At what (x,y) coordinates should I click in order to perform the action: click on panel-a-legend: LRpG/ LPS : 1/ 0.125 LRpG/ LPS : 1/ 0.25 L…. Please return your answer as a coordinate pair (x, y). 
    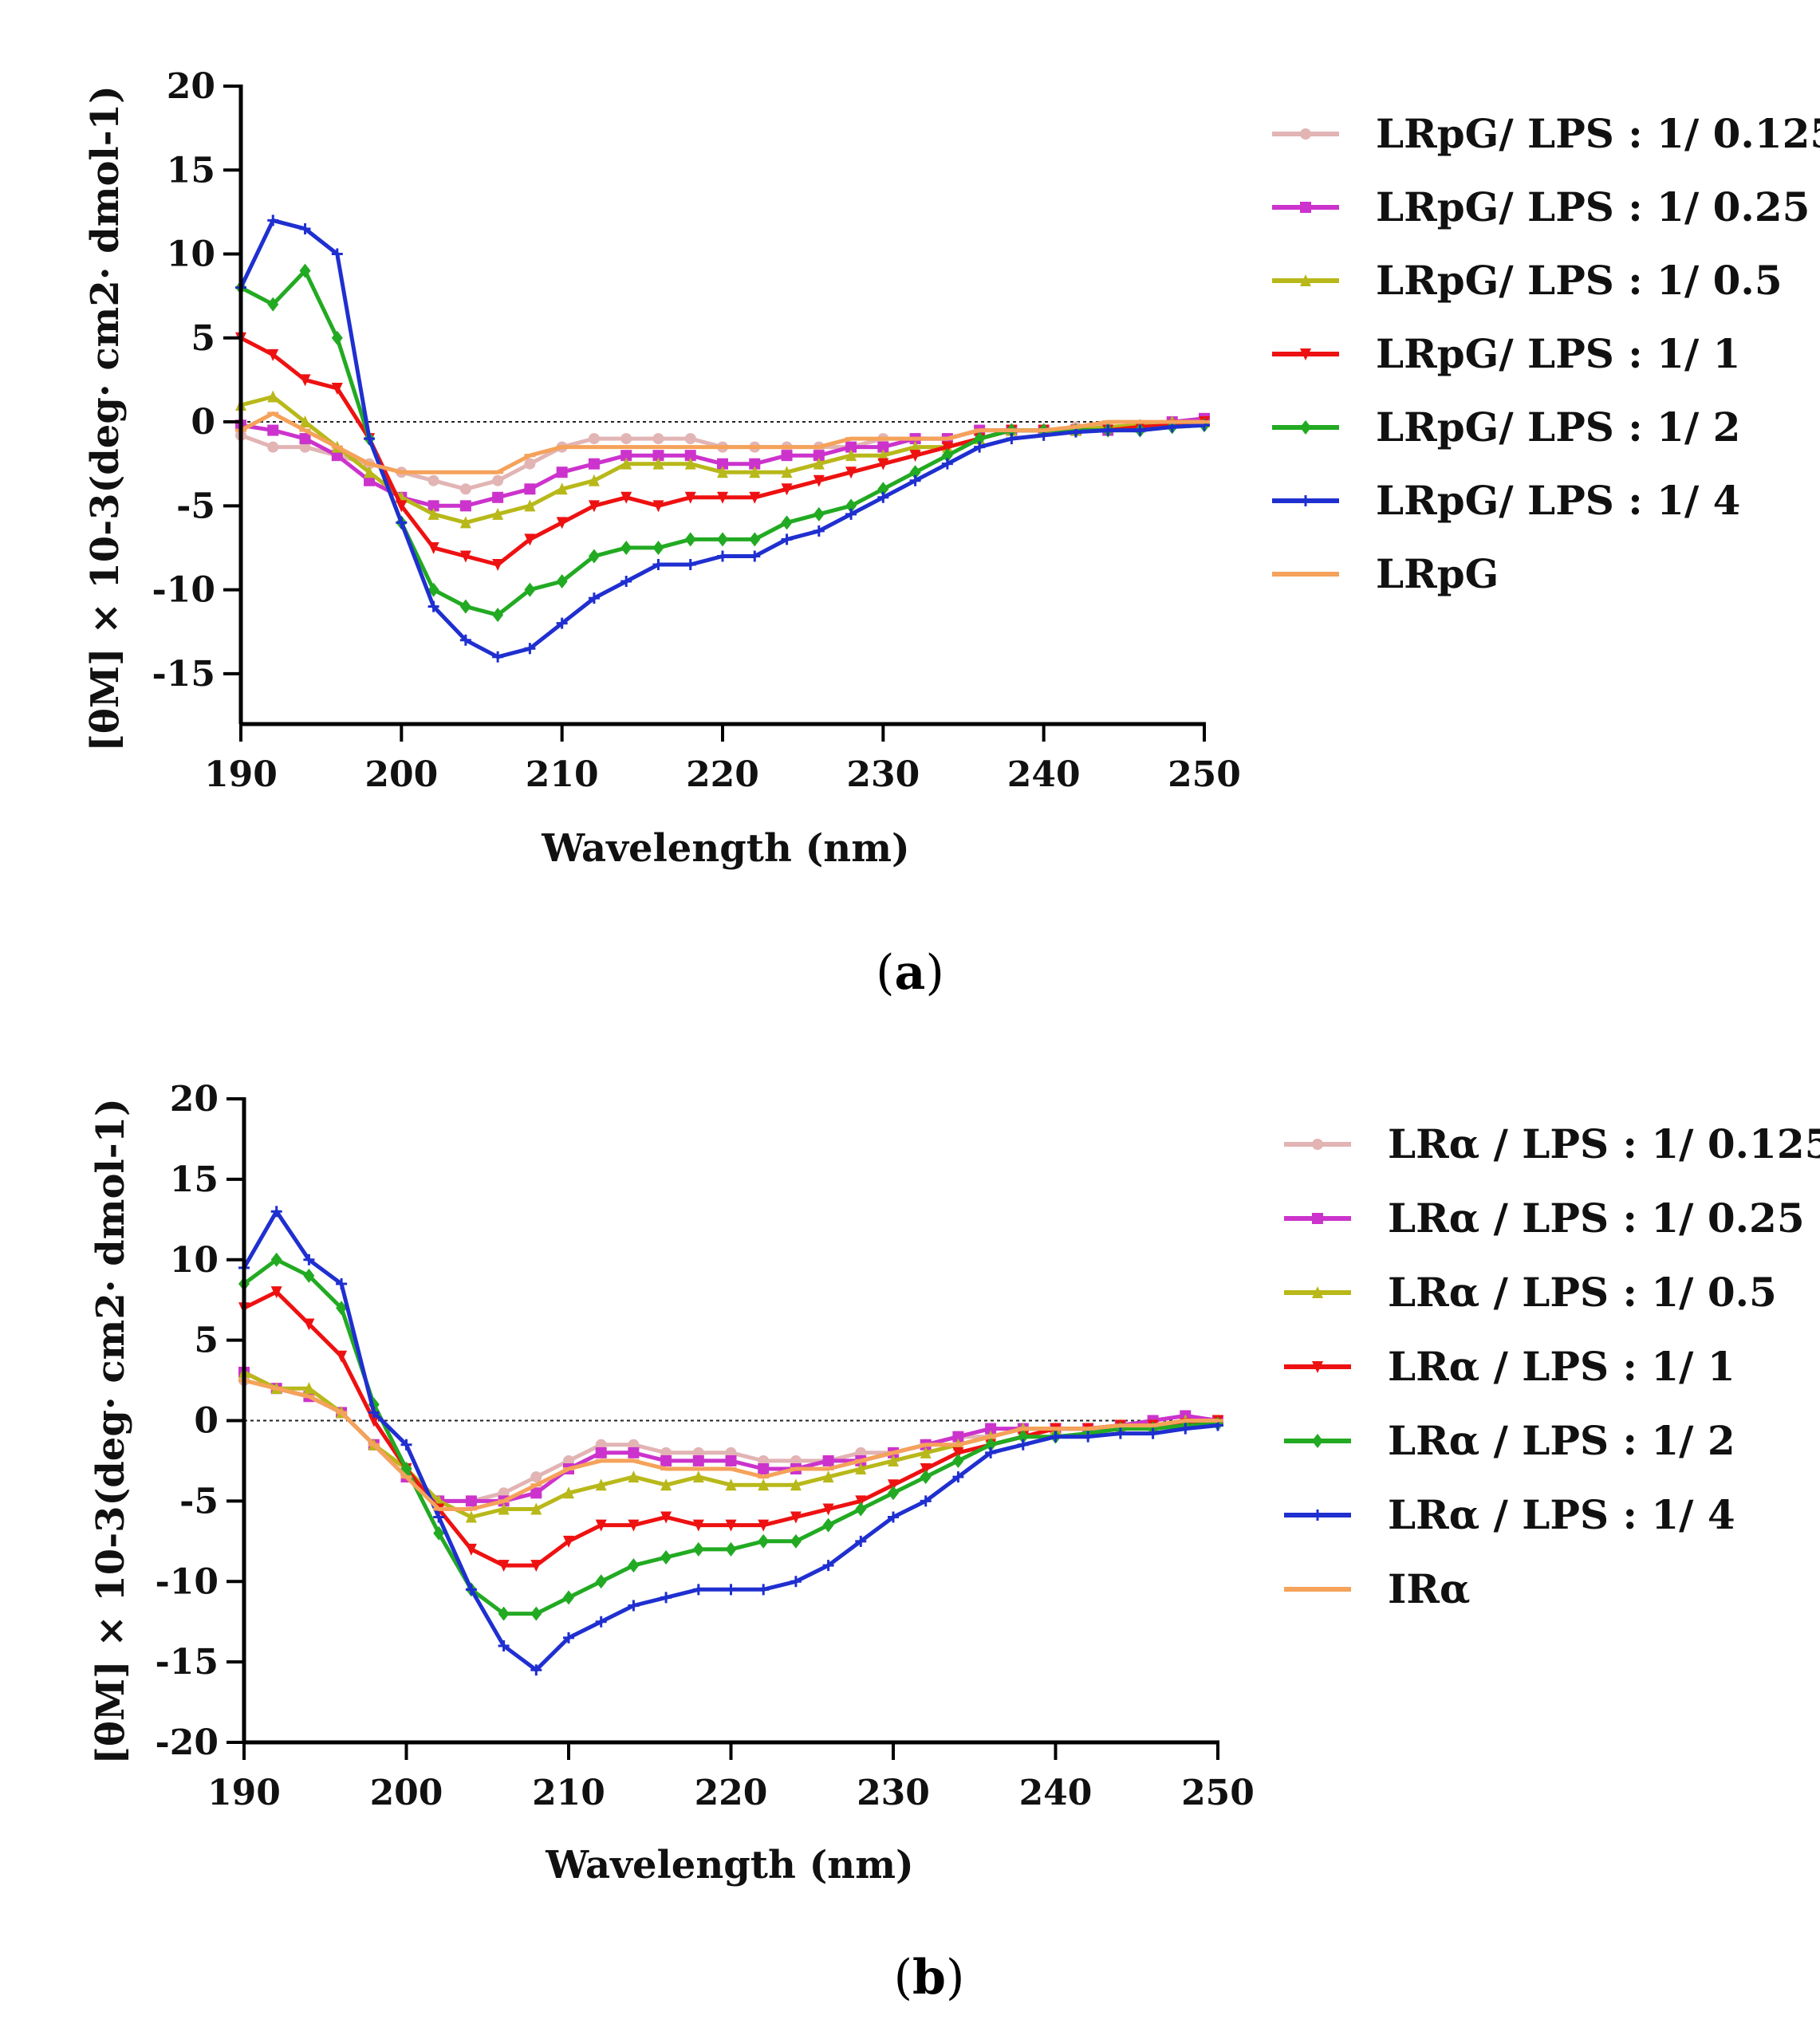
    Looking at the image, I should click on (1546, 354).